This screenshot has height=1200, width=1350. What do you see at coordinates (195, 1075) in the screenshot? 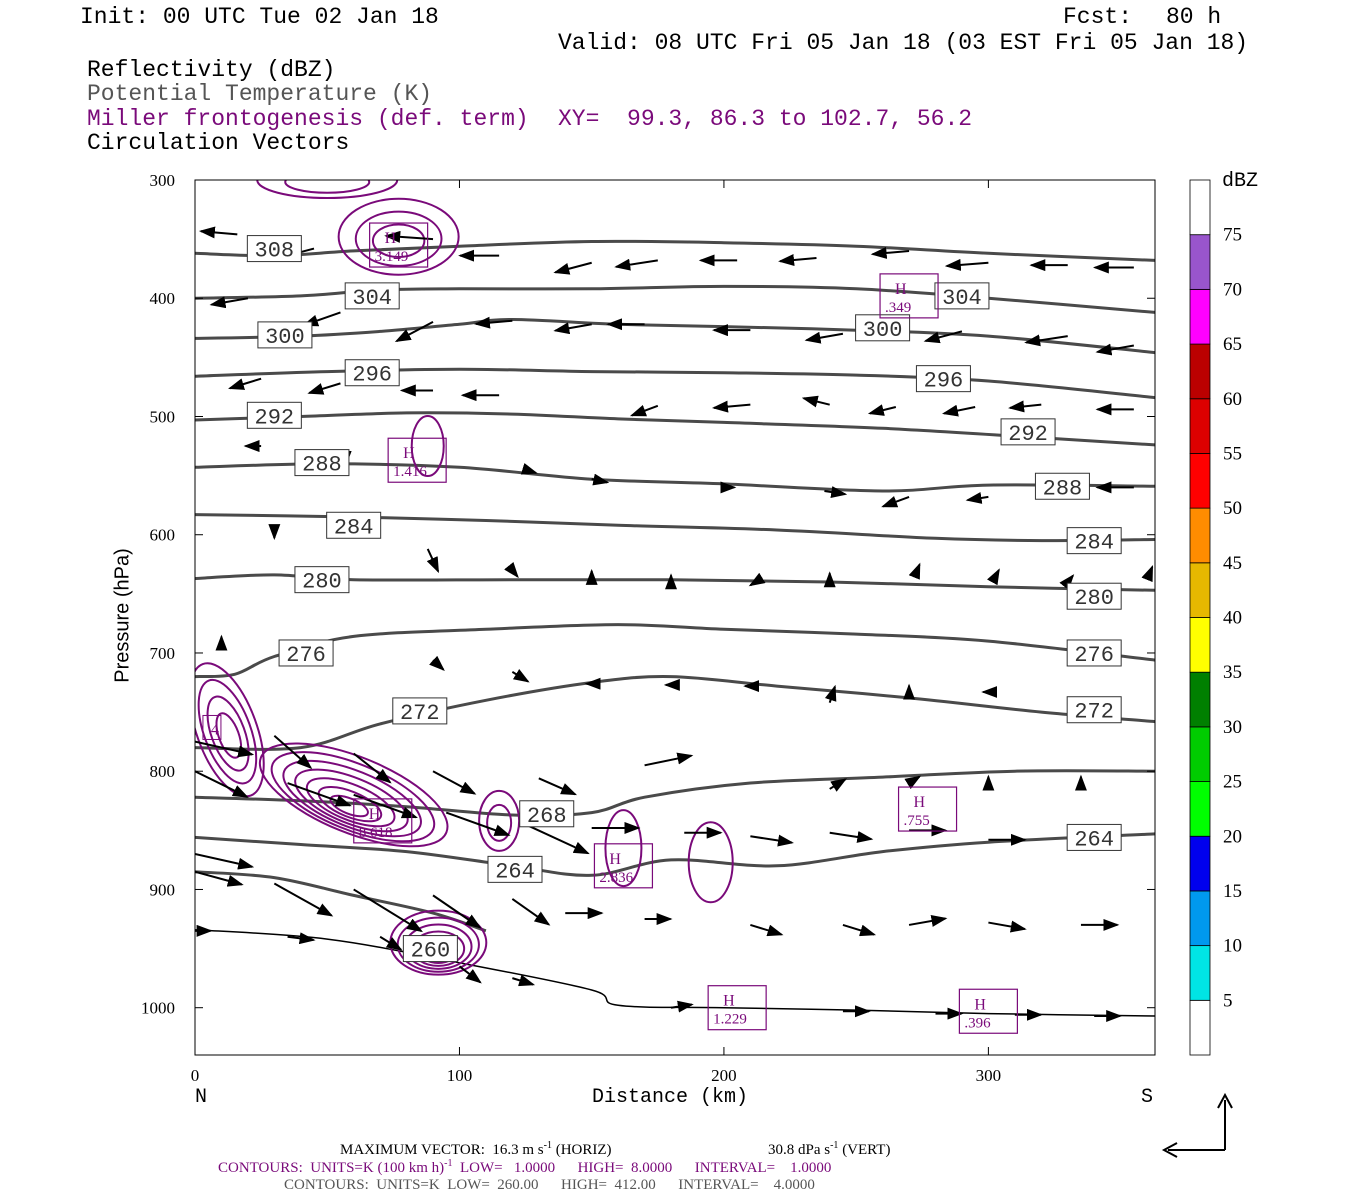
I see `x-tick-label: 0` at bounding box center [195, 1075].